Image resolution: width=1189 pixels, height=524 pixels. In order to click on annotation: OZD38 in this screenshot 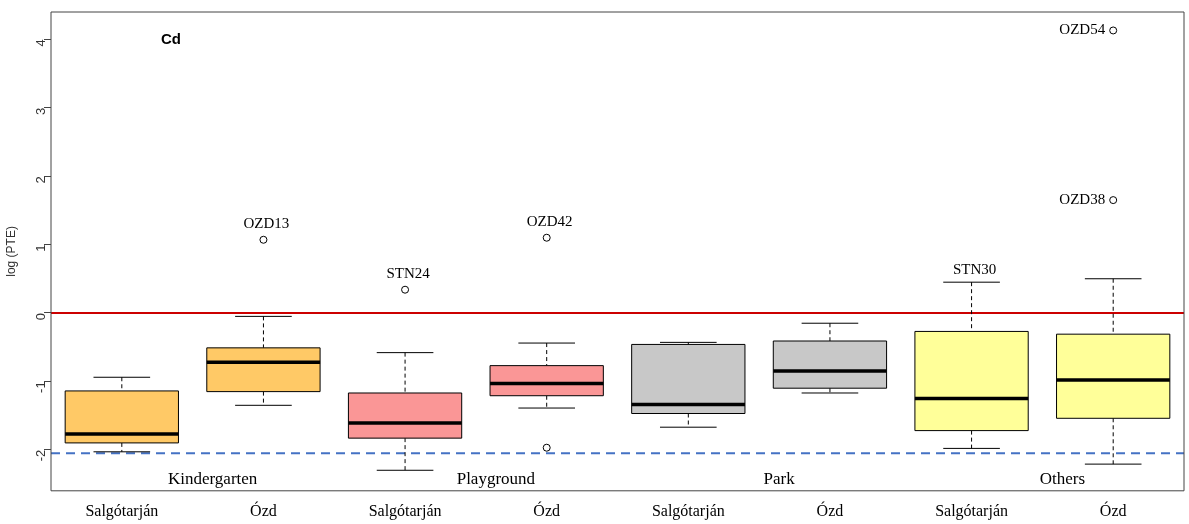, I will do `click(1082, 199)`.